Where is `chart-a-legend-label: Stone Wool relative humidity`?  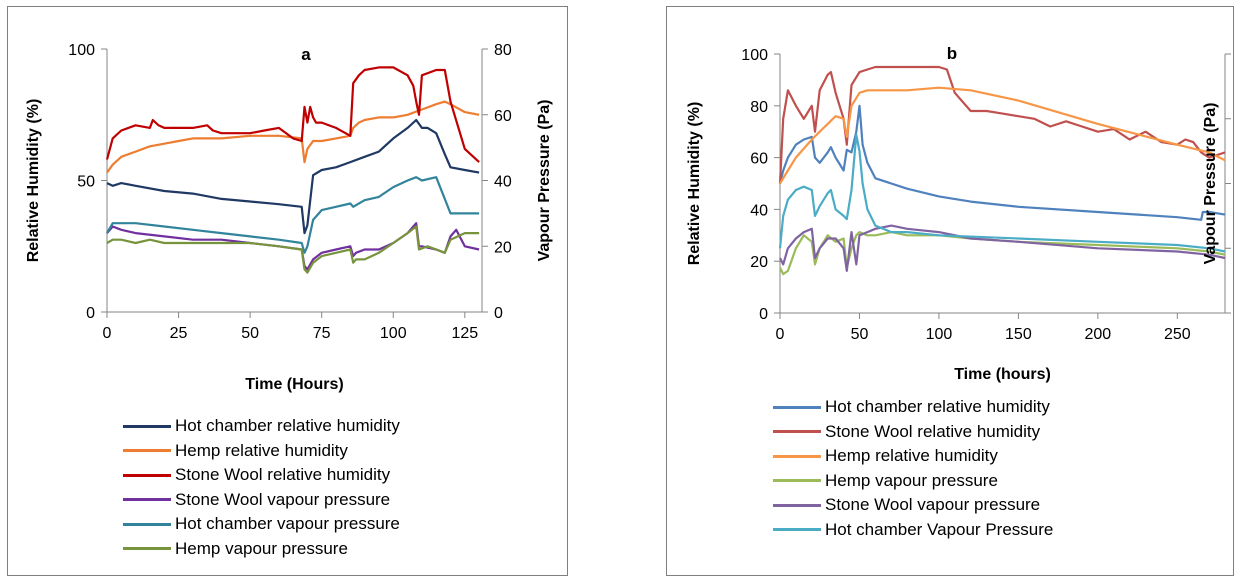
chart-a-legend-label: Stone Wool relative humidity is located at coordinates (283, 474).